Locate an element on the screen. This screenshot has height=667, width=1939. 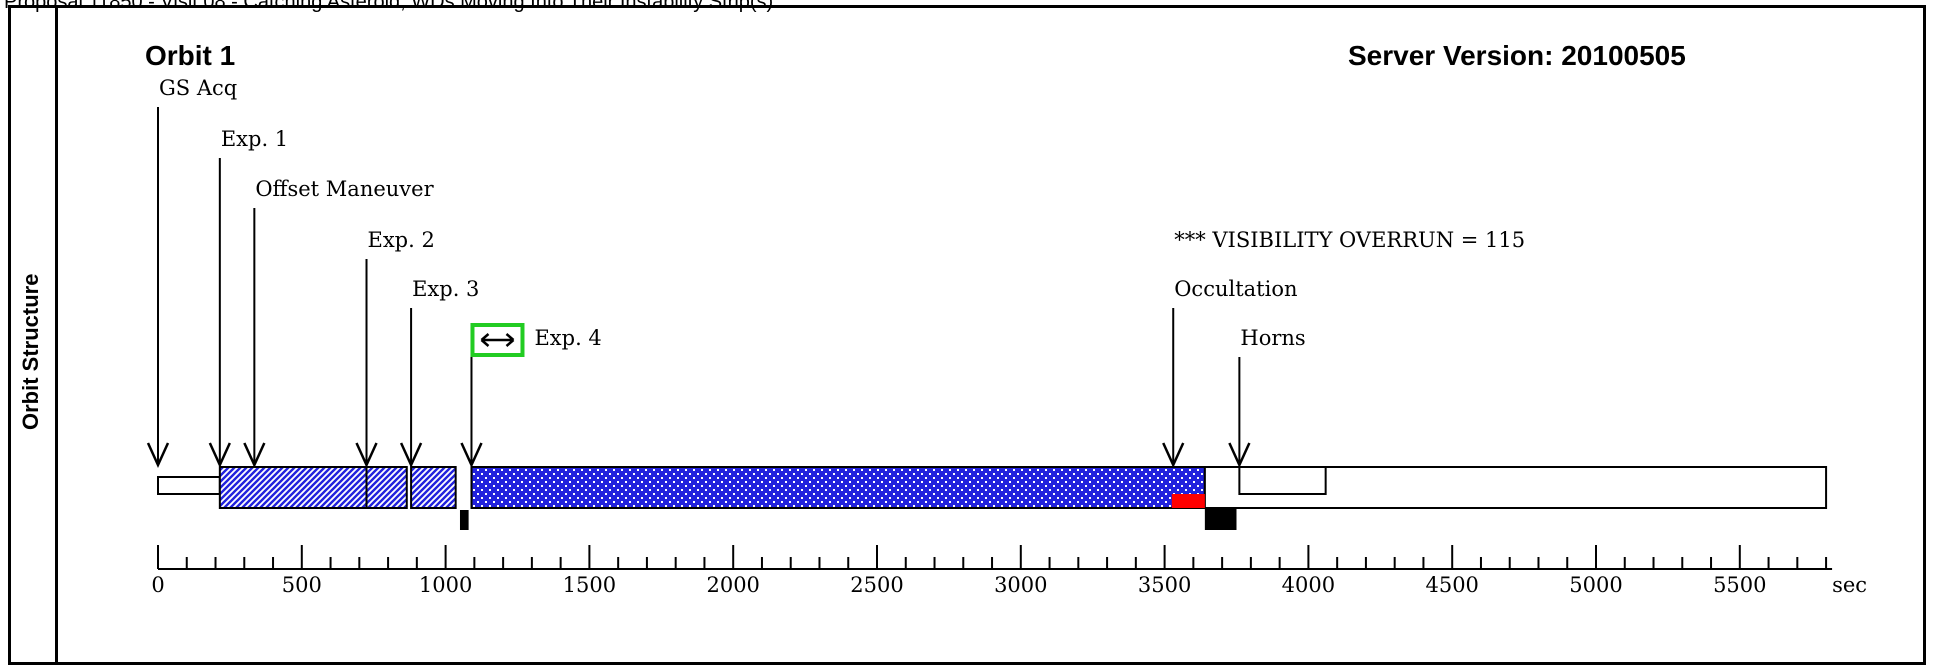
event-label-occultation: Occultation is located at coordinates (1235, 289).